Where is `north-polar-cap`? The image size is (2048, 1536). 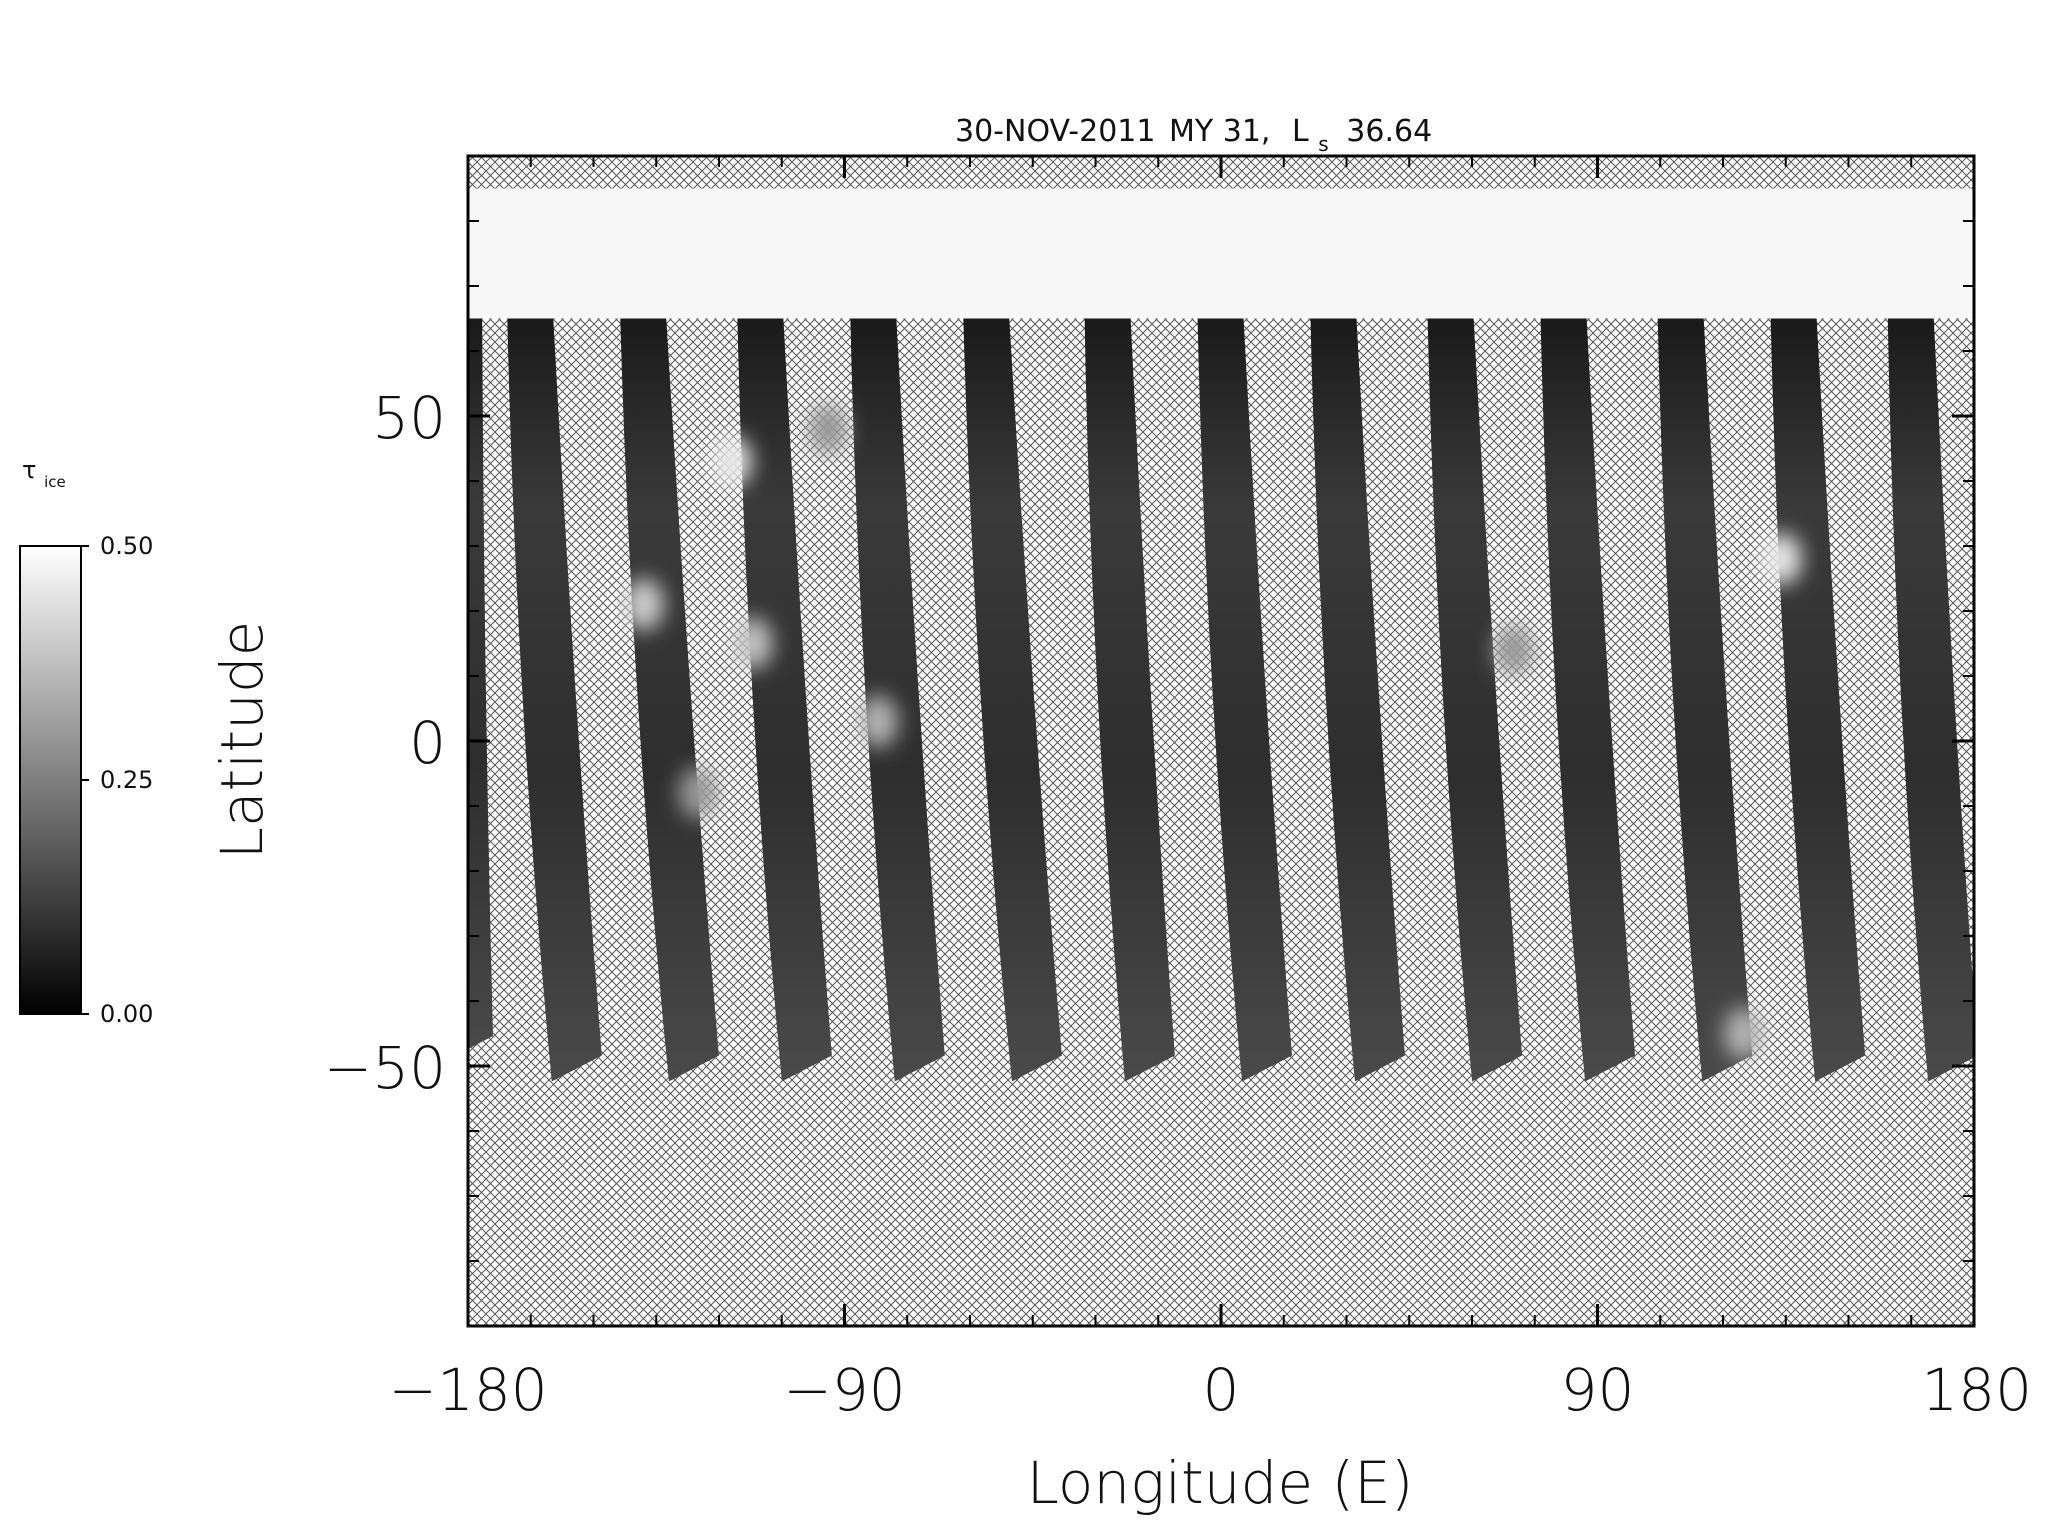 north-polar-cap is located at coordinates (1221, 253).